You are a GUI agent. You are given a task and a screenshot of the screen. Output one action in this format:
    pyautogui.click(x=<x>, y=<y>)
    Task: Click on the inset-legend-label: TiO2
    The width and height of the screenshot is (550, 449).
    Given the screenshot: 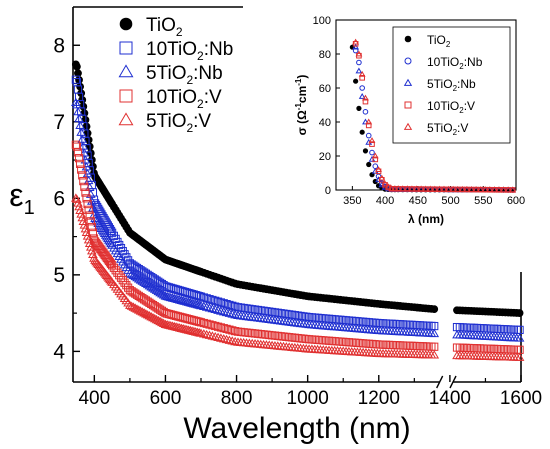 What is the action you would take?
    pyautogui.click(x=439, y=41)
    